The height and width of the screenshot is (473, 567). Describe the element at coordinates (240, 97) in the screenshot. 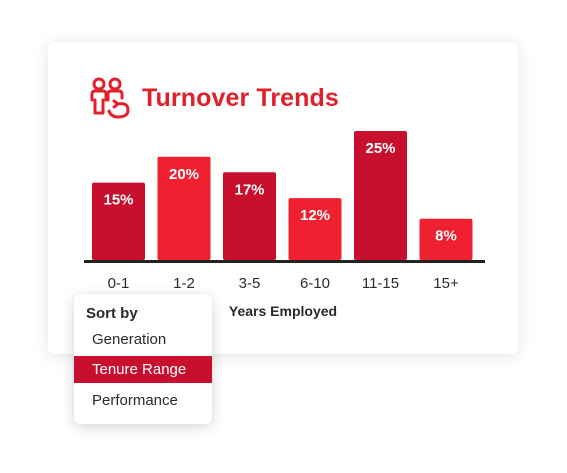

I see `card-title: Turnover Trends` at that location.